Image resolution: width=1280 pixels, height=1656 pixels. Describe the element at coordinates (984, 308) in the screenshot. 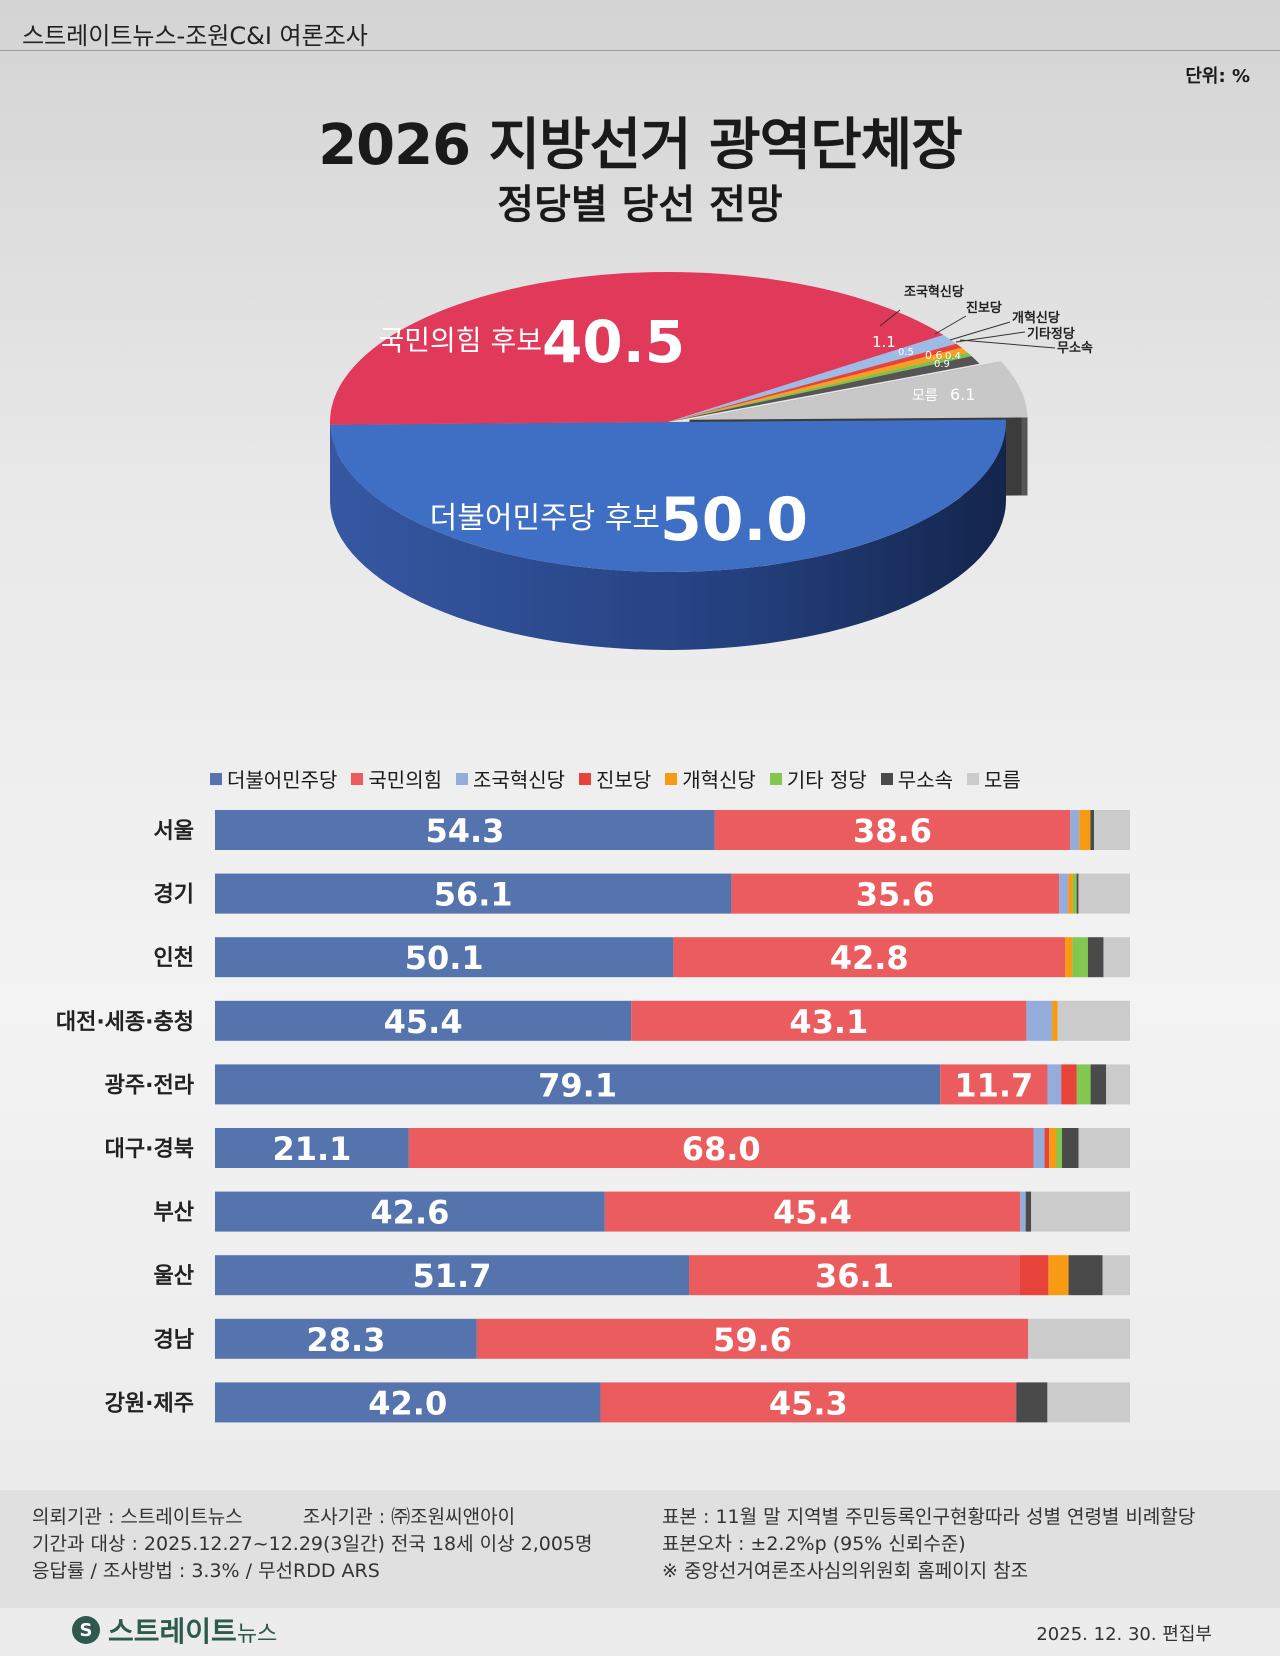

I see `pie-callout-jin: 진보당` at that location.